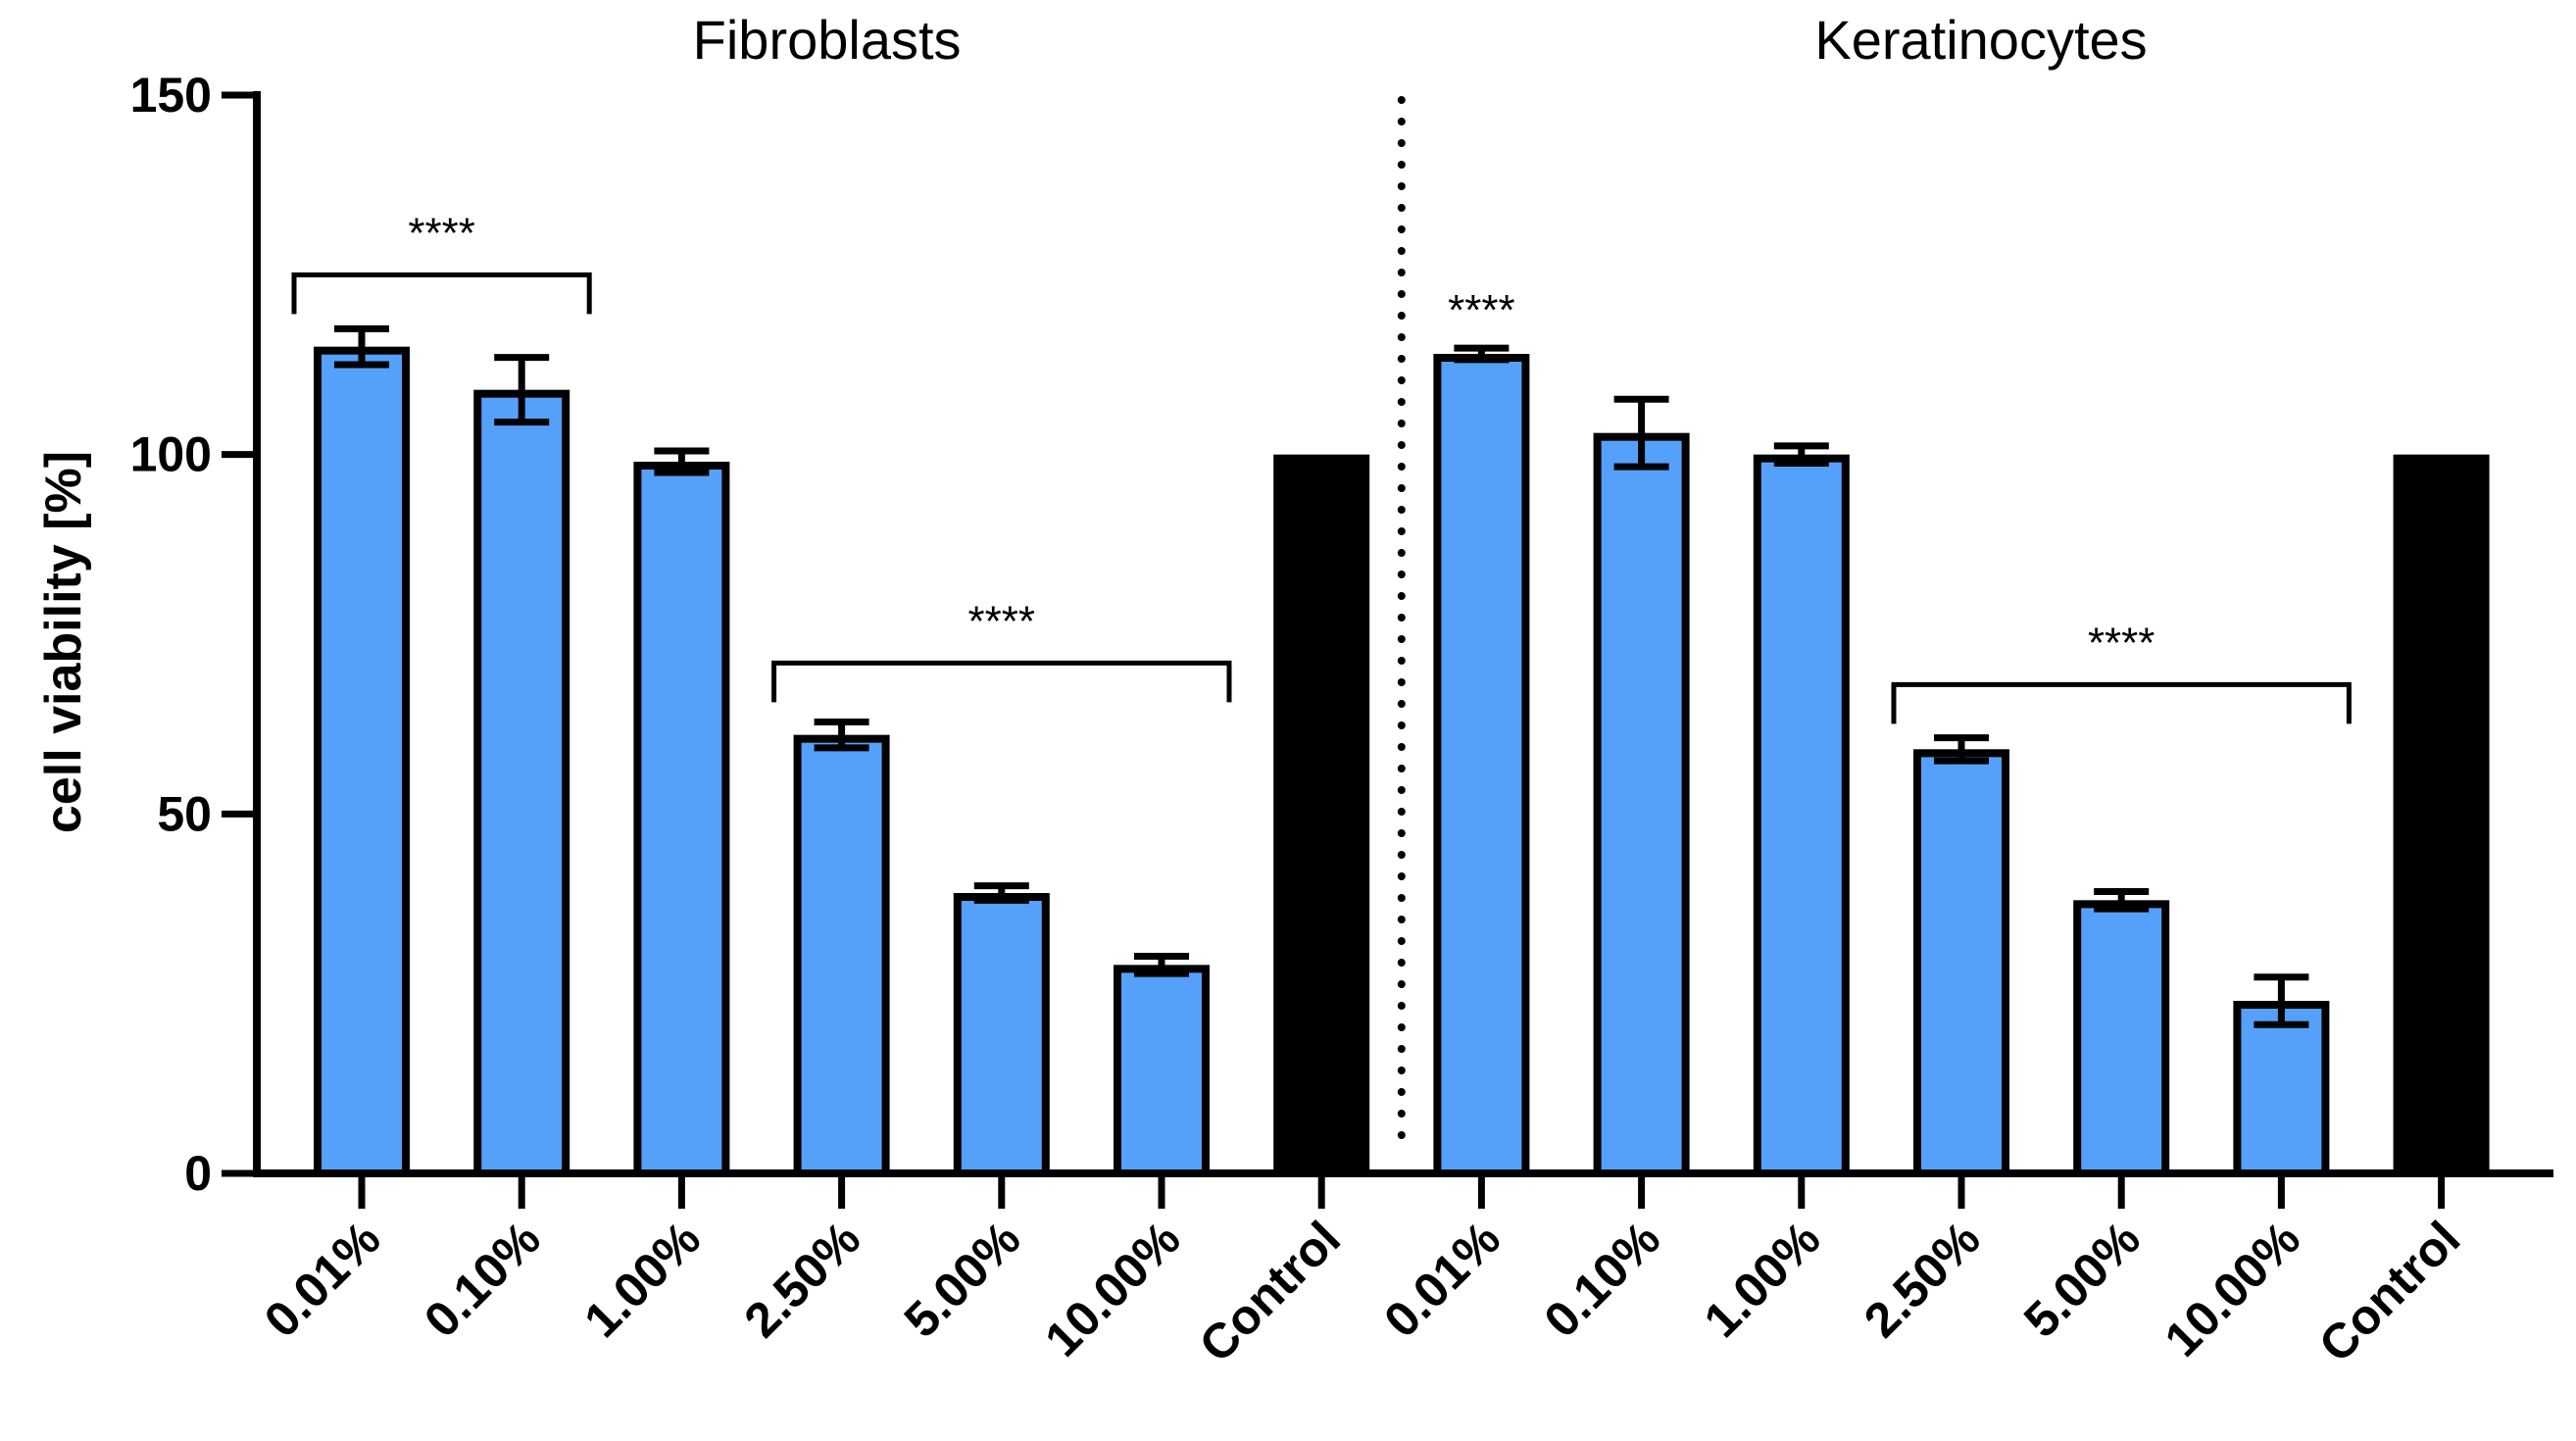  I want to click on y-tick-label-150: 150, so click(171, 96).